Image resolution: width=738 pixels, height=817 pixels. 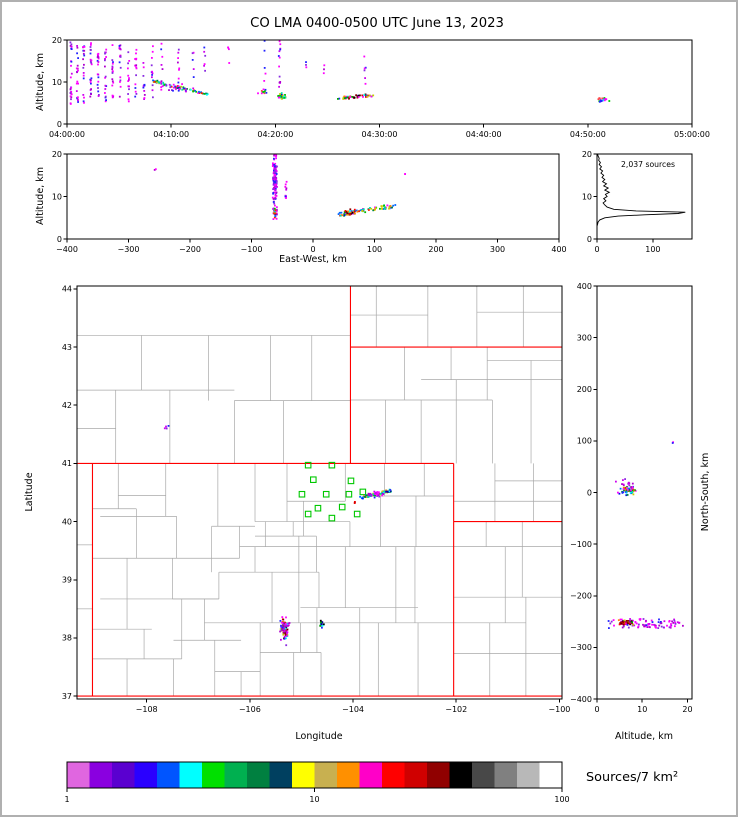 I want to click on lma-station-marker, so click(x=308, y=514).